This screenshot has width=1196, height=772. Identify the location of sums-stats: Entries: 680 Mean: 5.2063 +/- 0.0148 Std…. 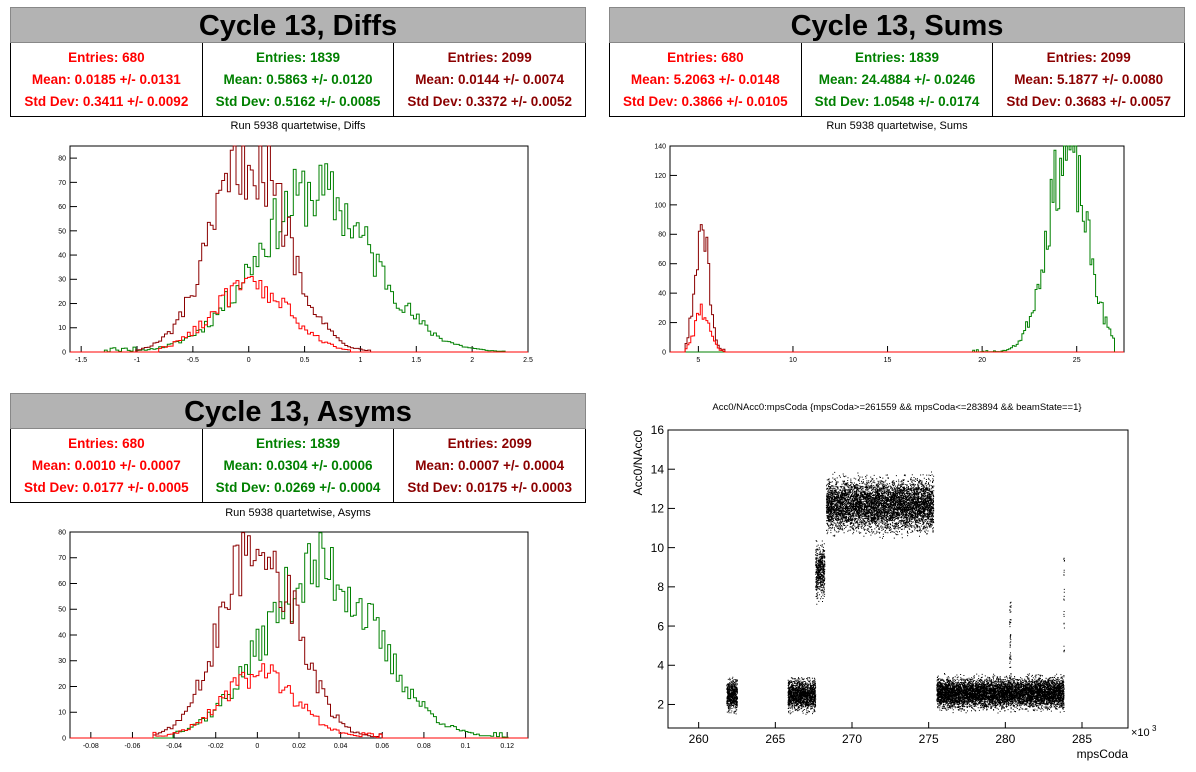
(897, 80).